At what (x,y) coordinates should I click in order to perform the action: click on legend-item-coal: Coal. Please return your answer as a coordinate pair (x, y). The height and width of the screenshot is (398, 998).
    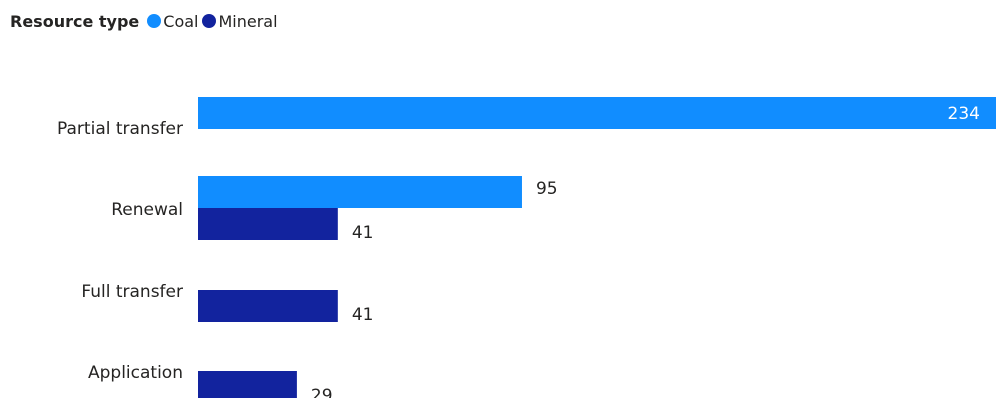
    Looking at the image, I should click on (172, 21).